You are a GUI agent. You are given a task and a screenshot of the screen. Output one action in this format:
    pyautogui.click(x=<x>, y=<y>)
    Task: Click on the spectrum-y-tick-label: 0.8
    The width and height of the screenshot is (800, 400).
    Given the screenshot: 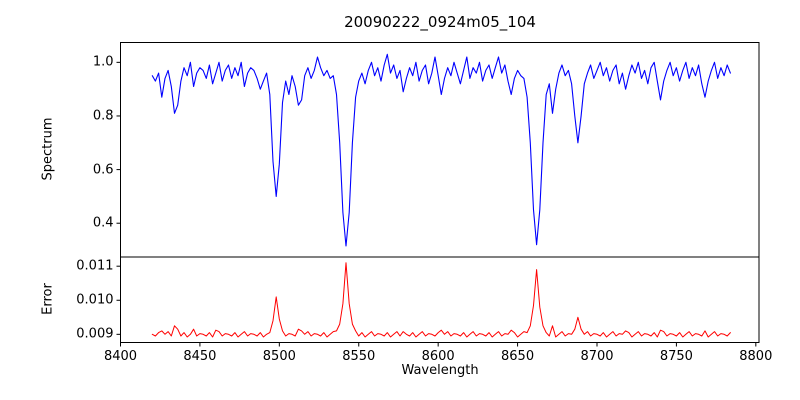 What is the action you would take?
    pyautogui.click(x=103, y=116)
    